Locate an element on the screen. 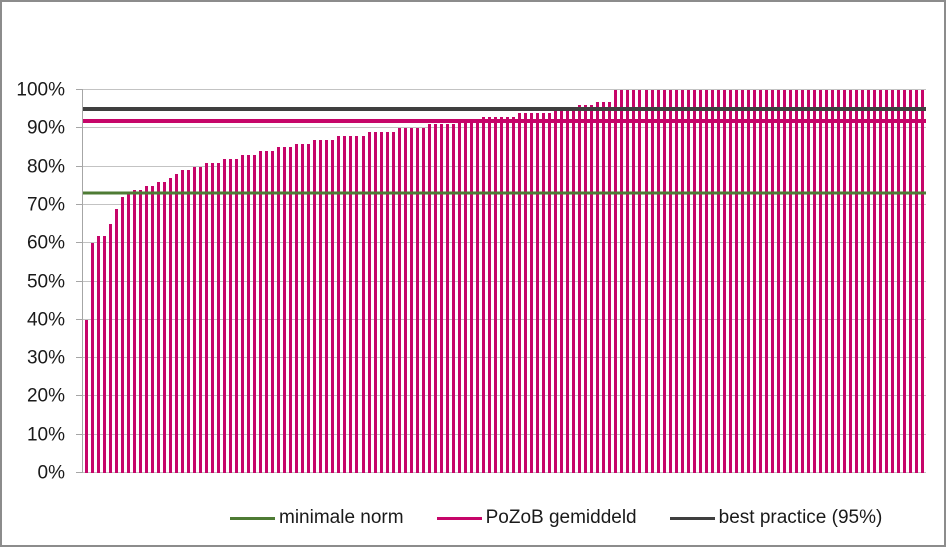 This screenshot has width=946, height=547. y-axis-label: 70% is located at coordinates (45, 205).